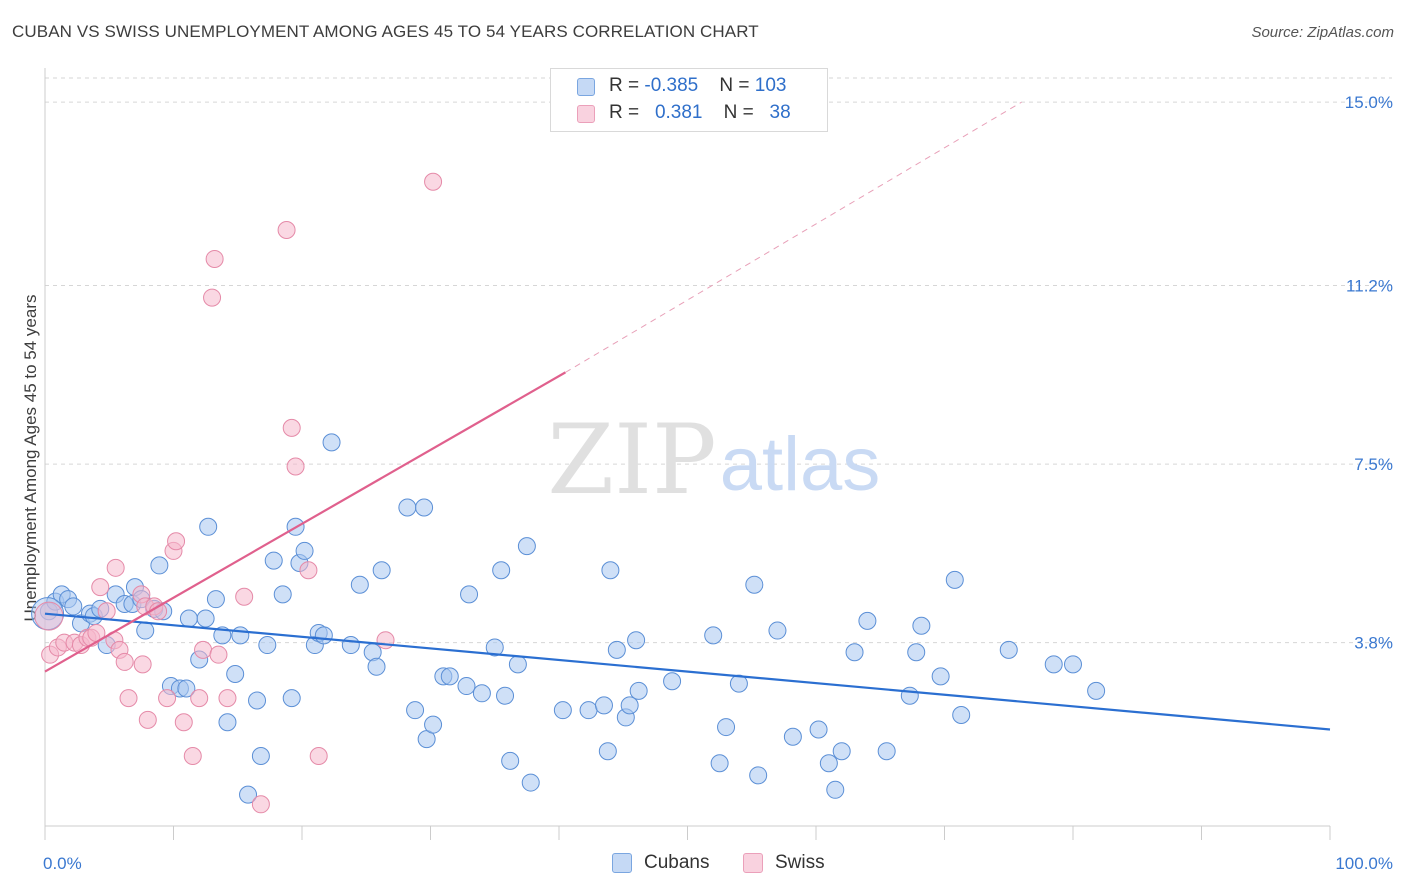 The width and height of the screenshot is (1406, 892). Describe the element at coordinates (689, 100) in the screenshot. I see `correlation-legend: R = -0.385 N = 103 R = 0.381 N = 38` at that location.